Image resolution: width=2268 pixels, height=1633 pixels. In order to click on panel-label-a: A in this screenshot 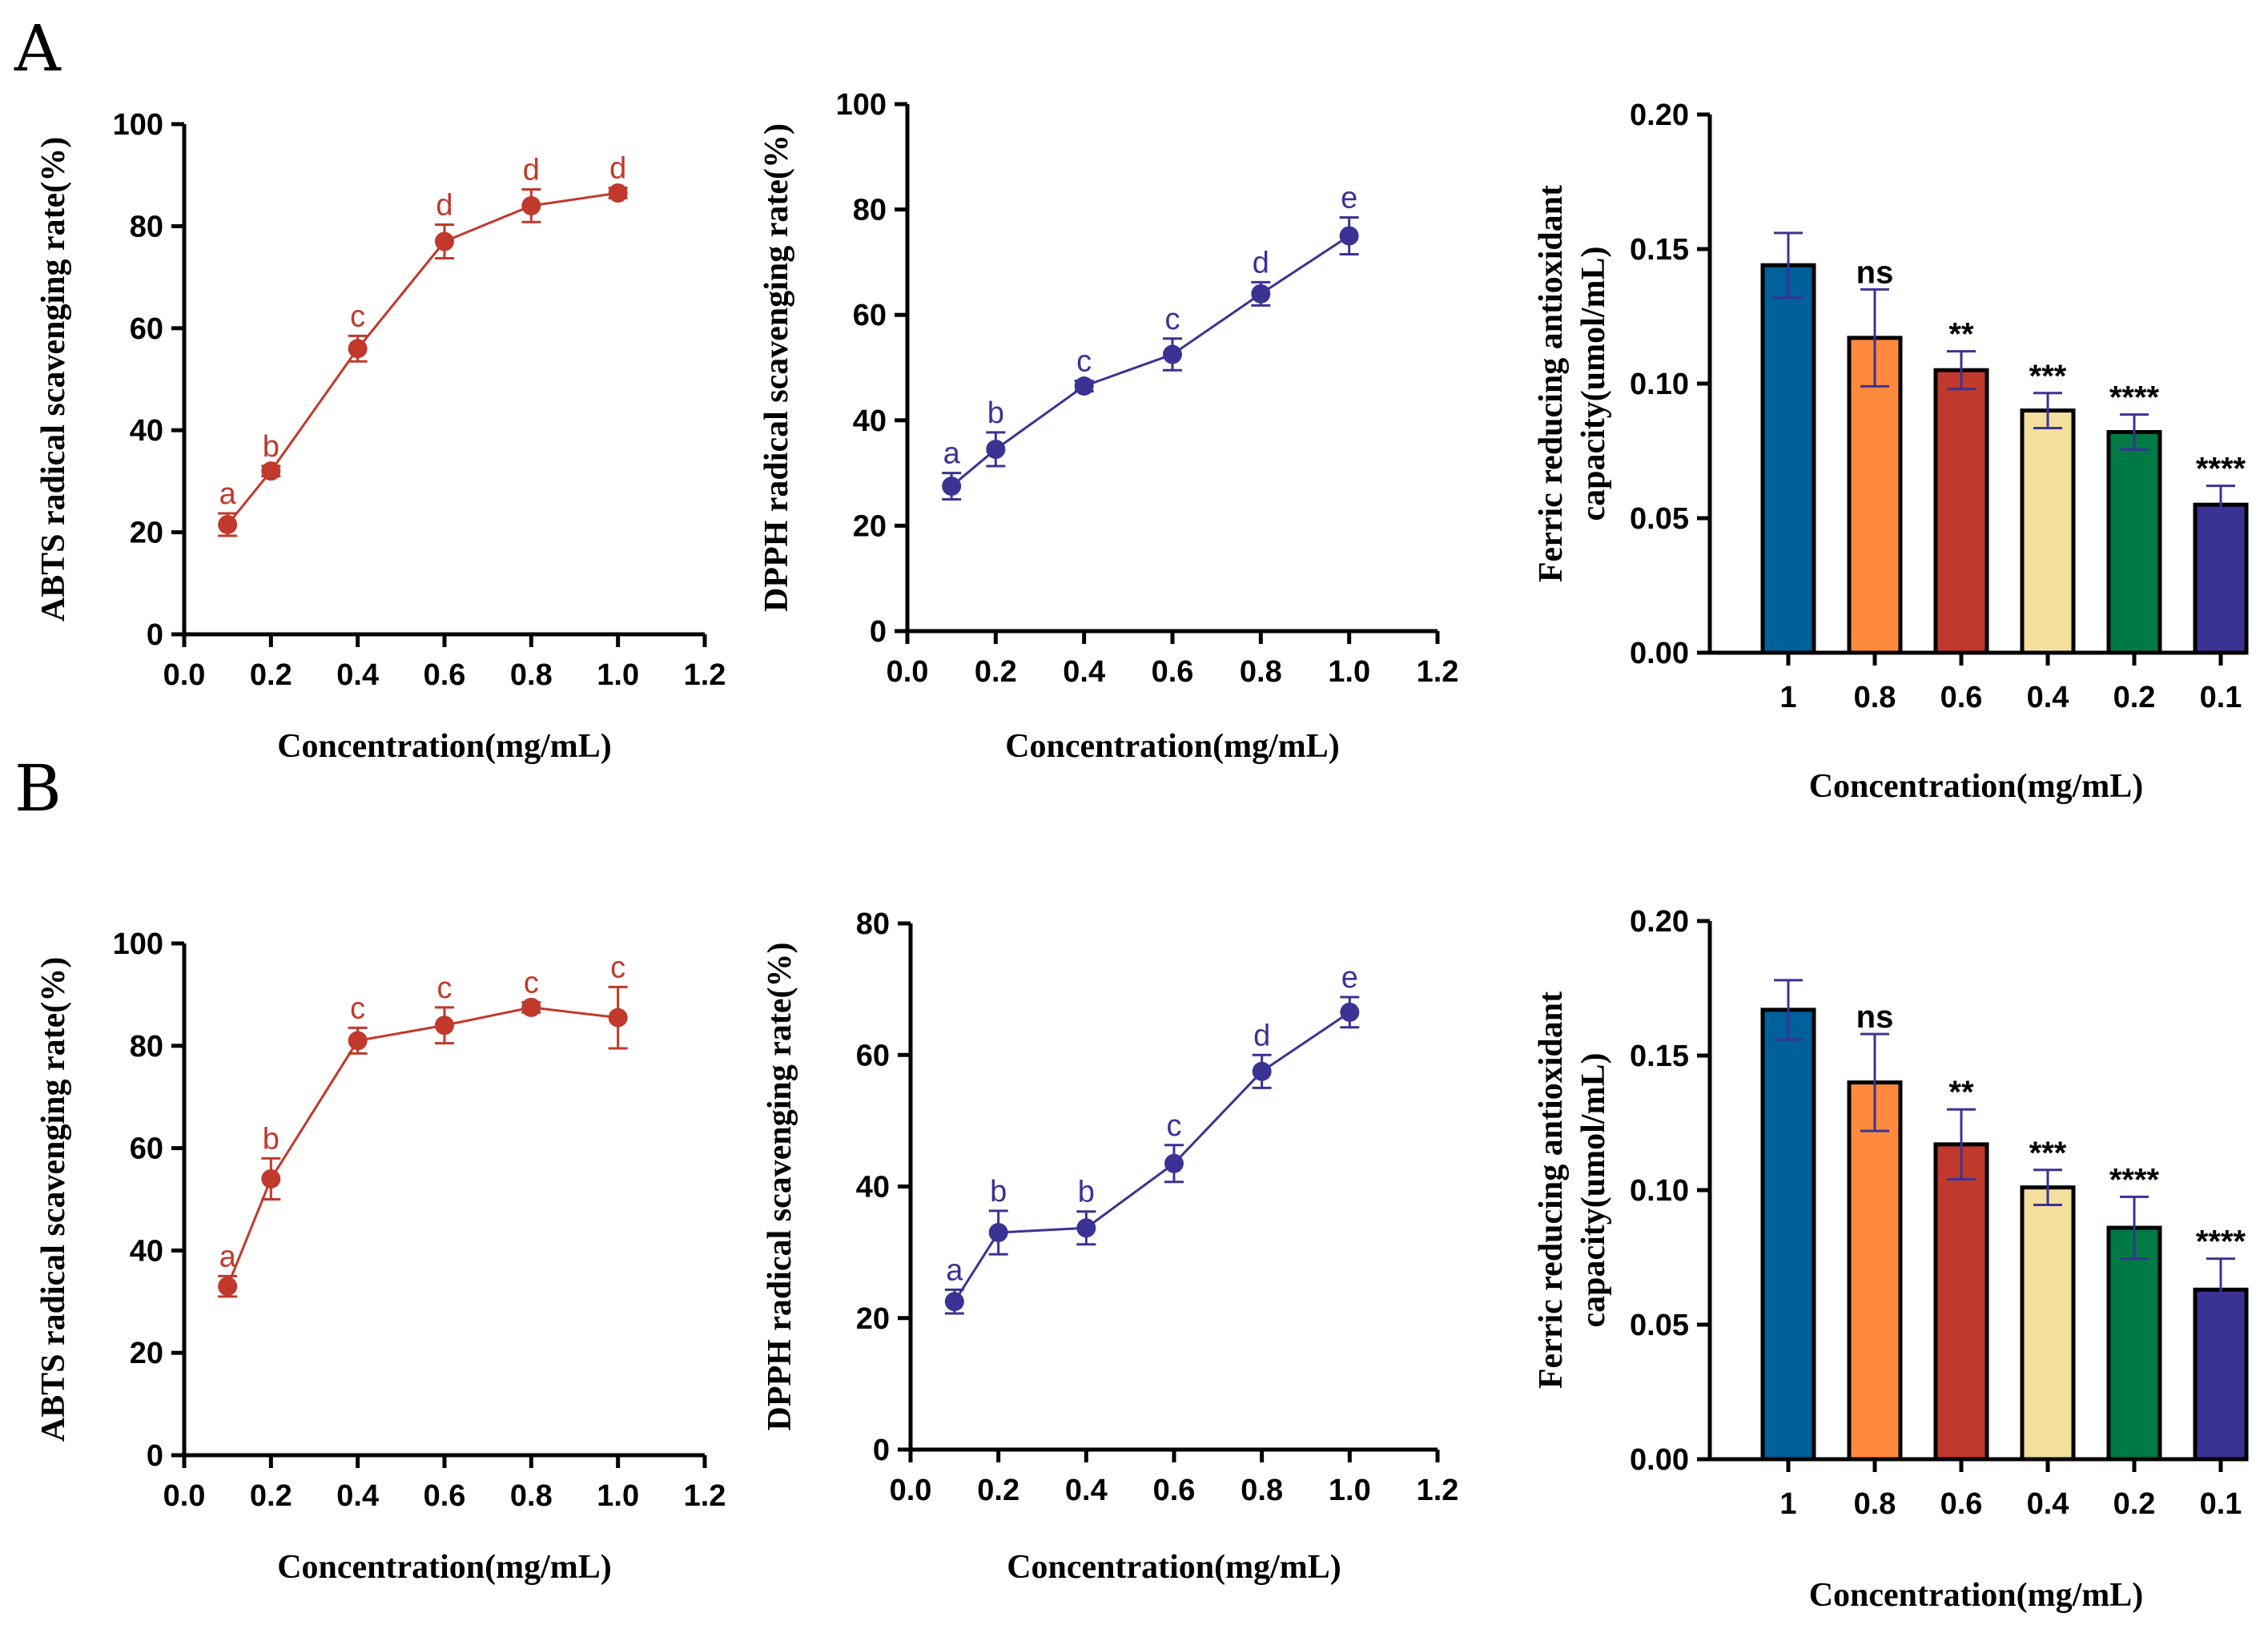, I will do `click(38, 48)`.